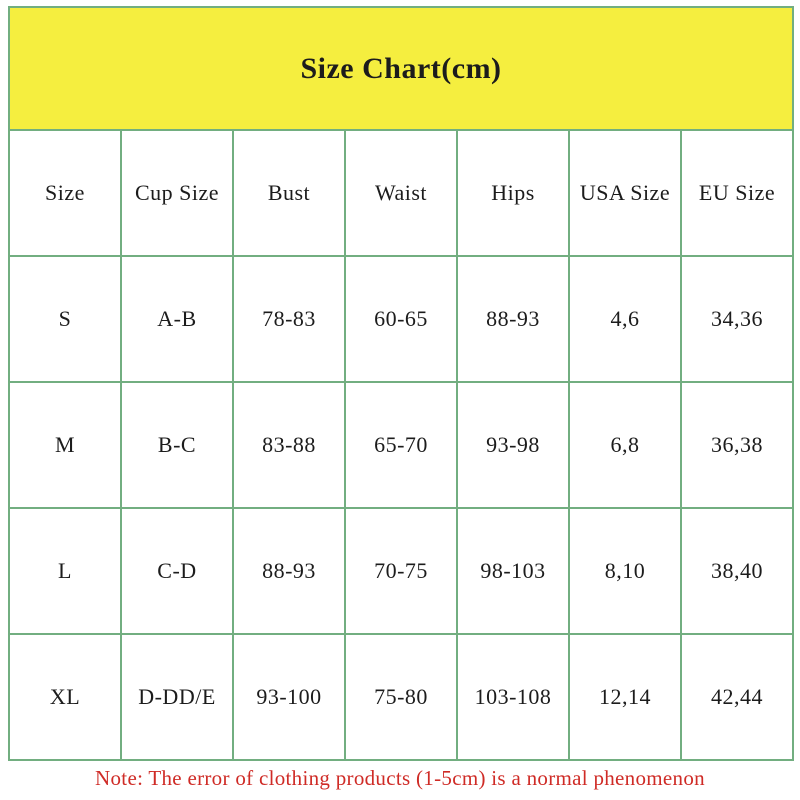 The image size is (800, 800). Describe the element at coordinates (513, 697) in the screenshot. I see `cell-hips: 103-108` at that location.